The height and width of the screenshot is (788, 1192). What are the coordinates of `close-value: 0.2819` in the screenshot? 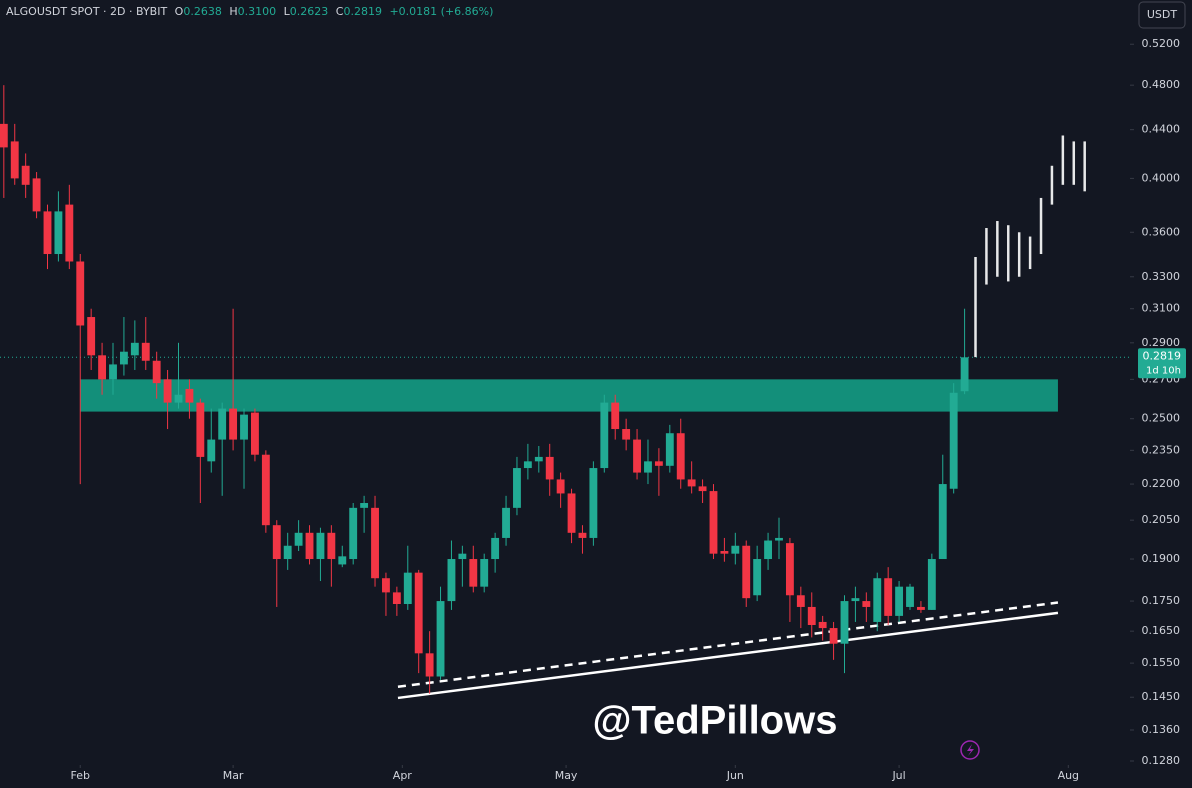 It's located at (362, 11).